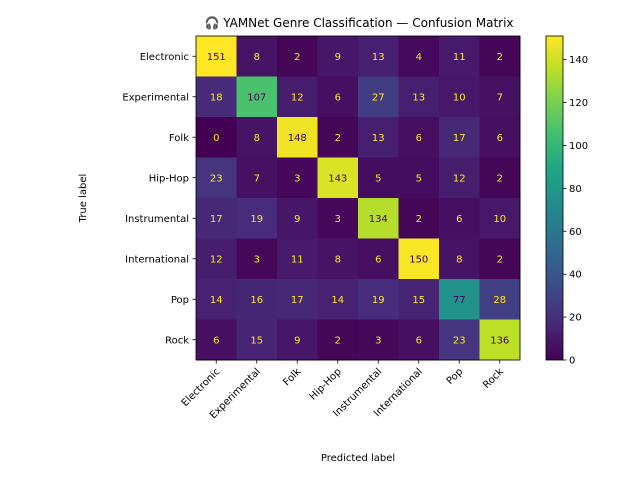 This screenshot has height=480, width=640. Describe the element at coordinates (554, 198) in the screenshot. I see `colorbar` at that location.